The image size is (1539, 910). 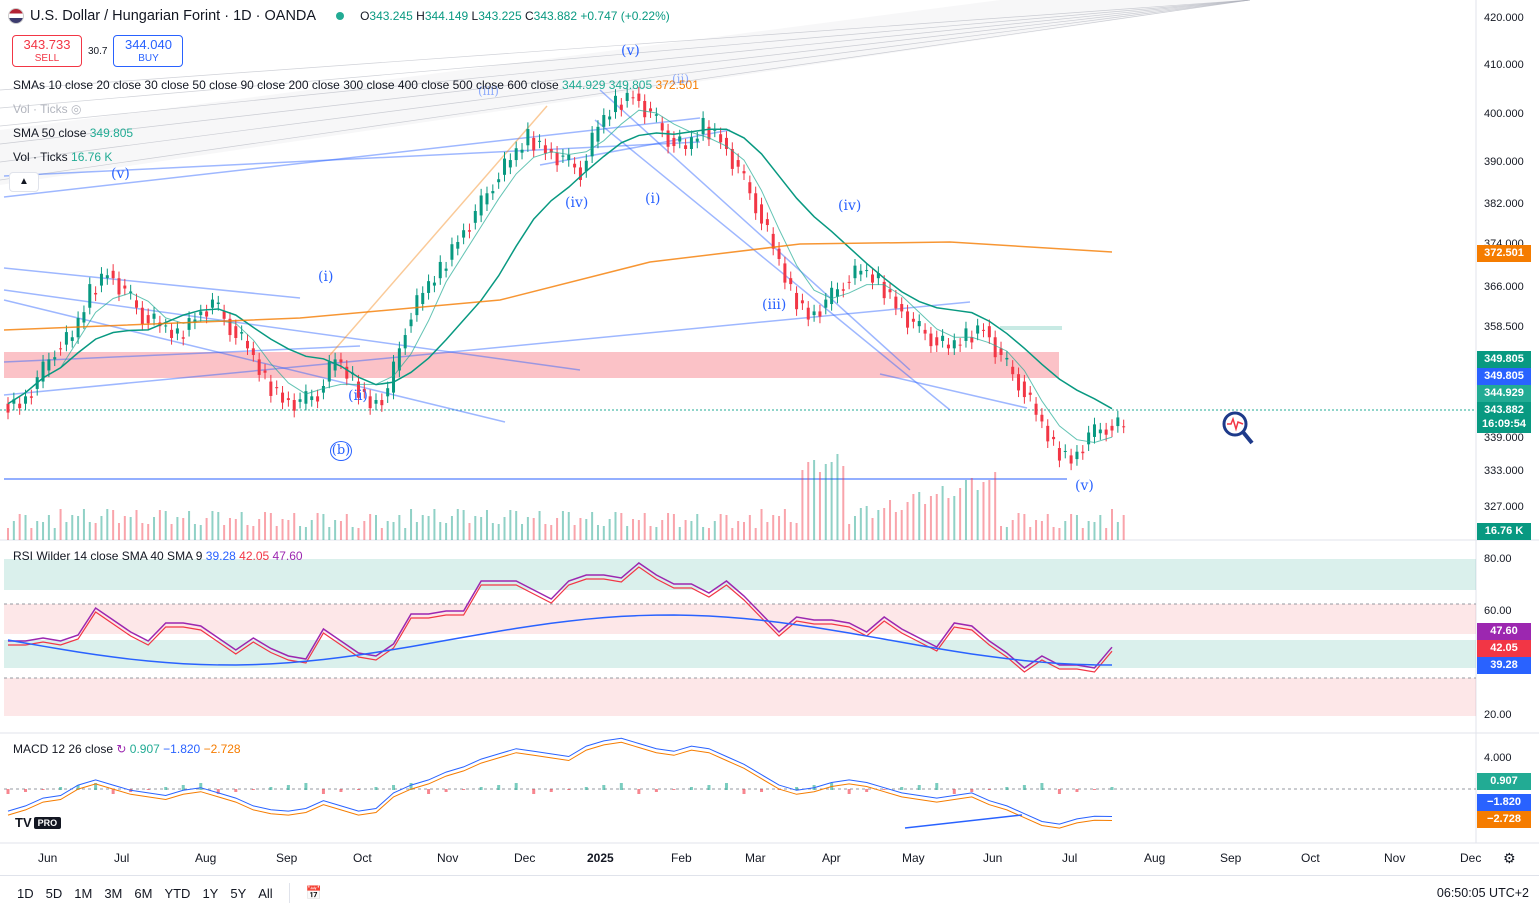 What do you see at coordinates (143, 893) in the screenshot?
I see `range-button: 6M` at bounding box center [143, 893].